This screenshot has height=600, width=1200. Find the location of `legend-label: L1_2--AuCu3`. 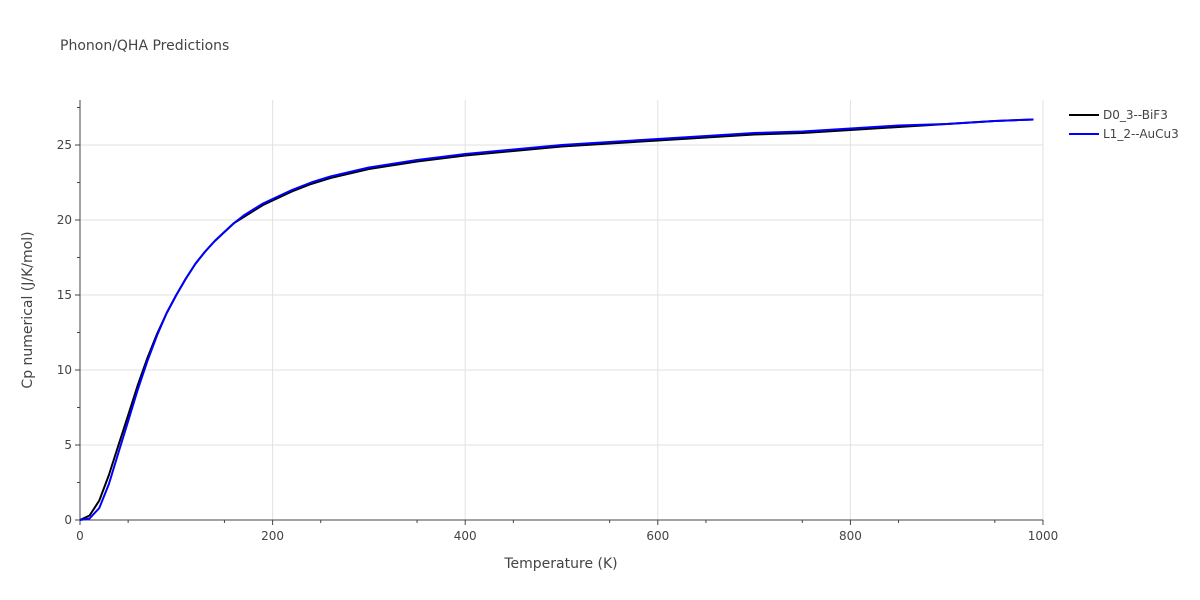

legend-label: L1_2--AuCu3 is located at coordinates (1141, 134).